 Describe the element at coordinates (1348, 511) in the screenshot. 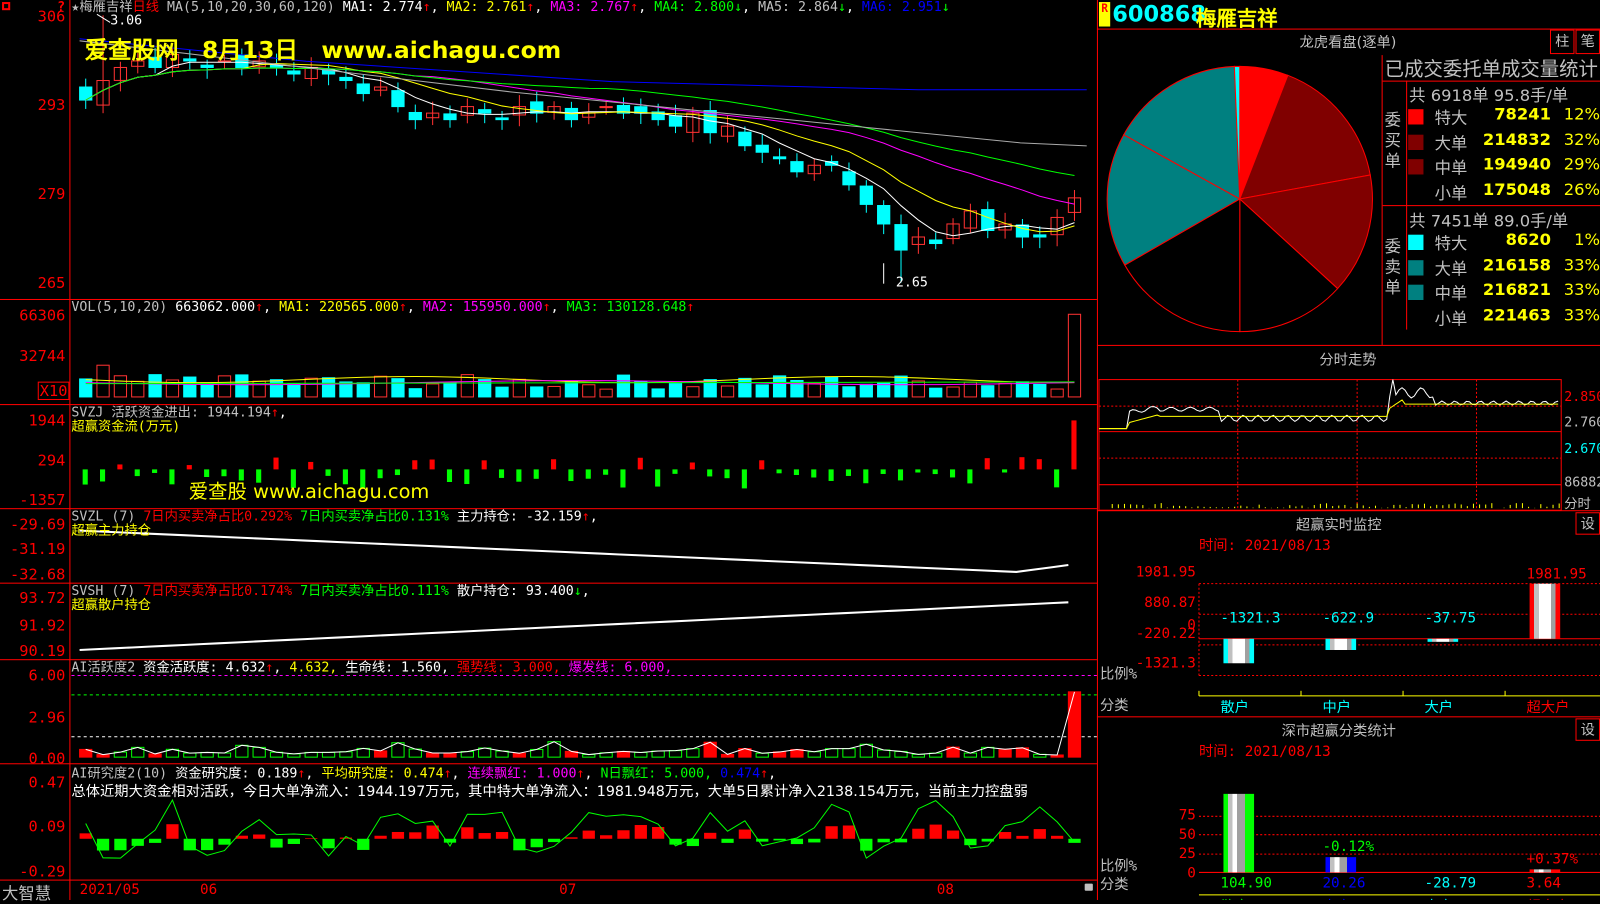

I see `panel-divider` at that location.